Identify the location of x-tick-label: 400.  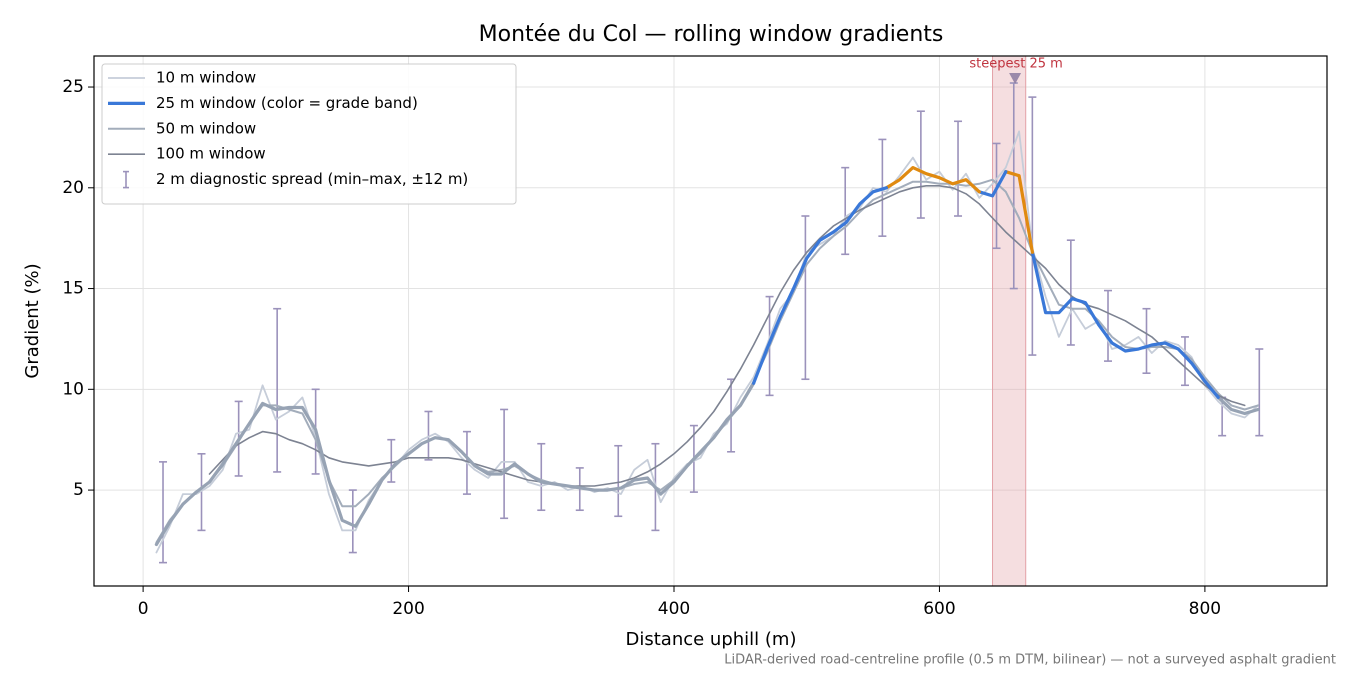
(674, 609).